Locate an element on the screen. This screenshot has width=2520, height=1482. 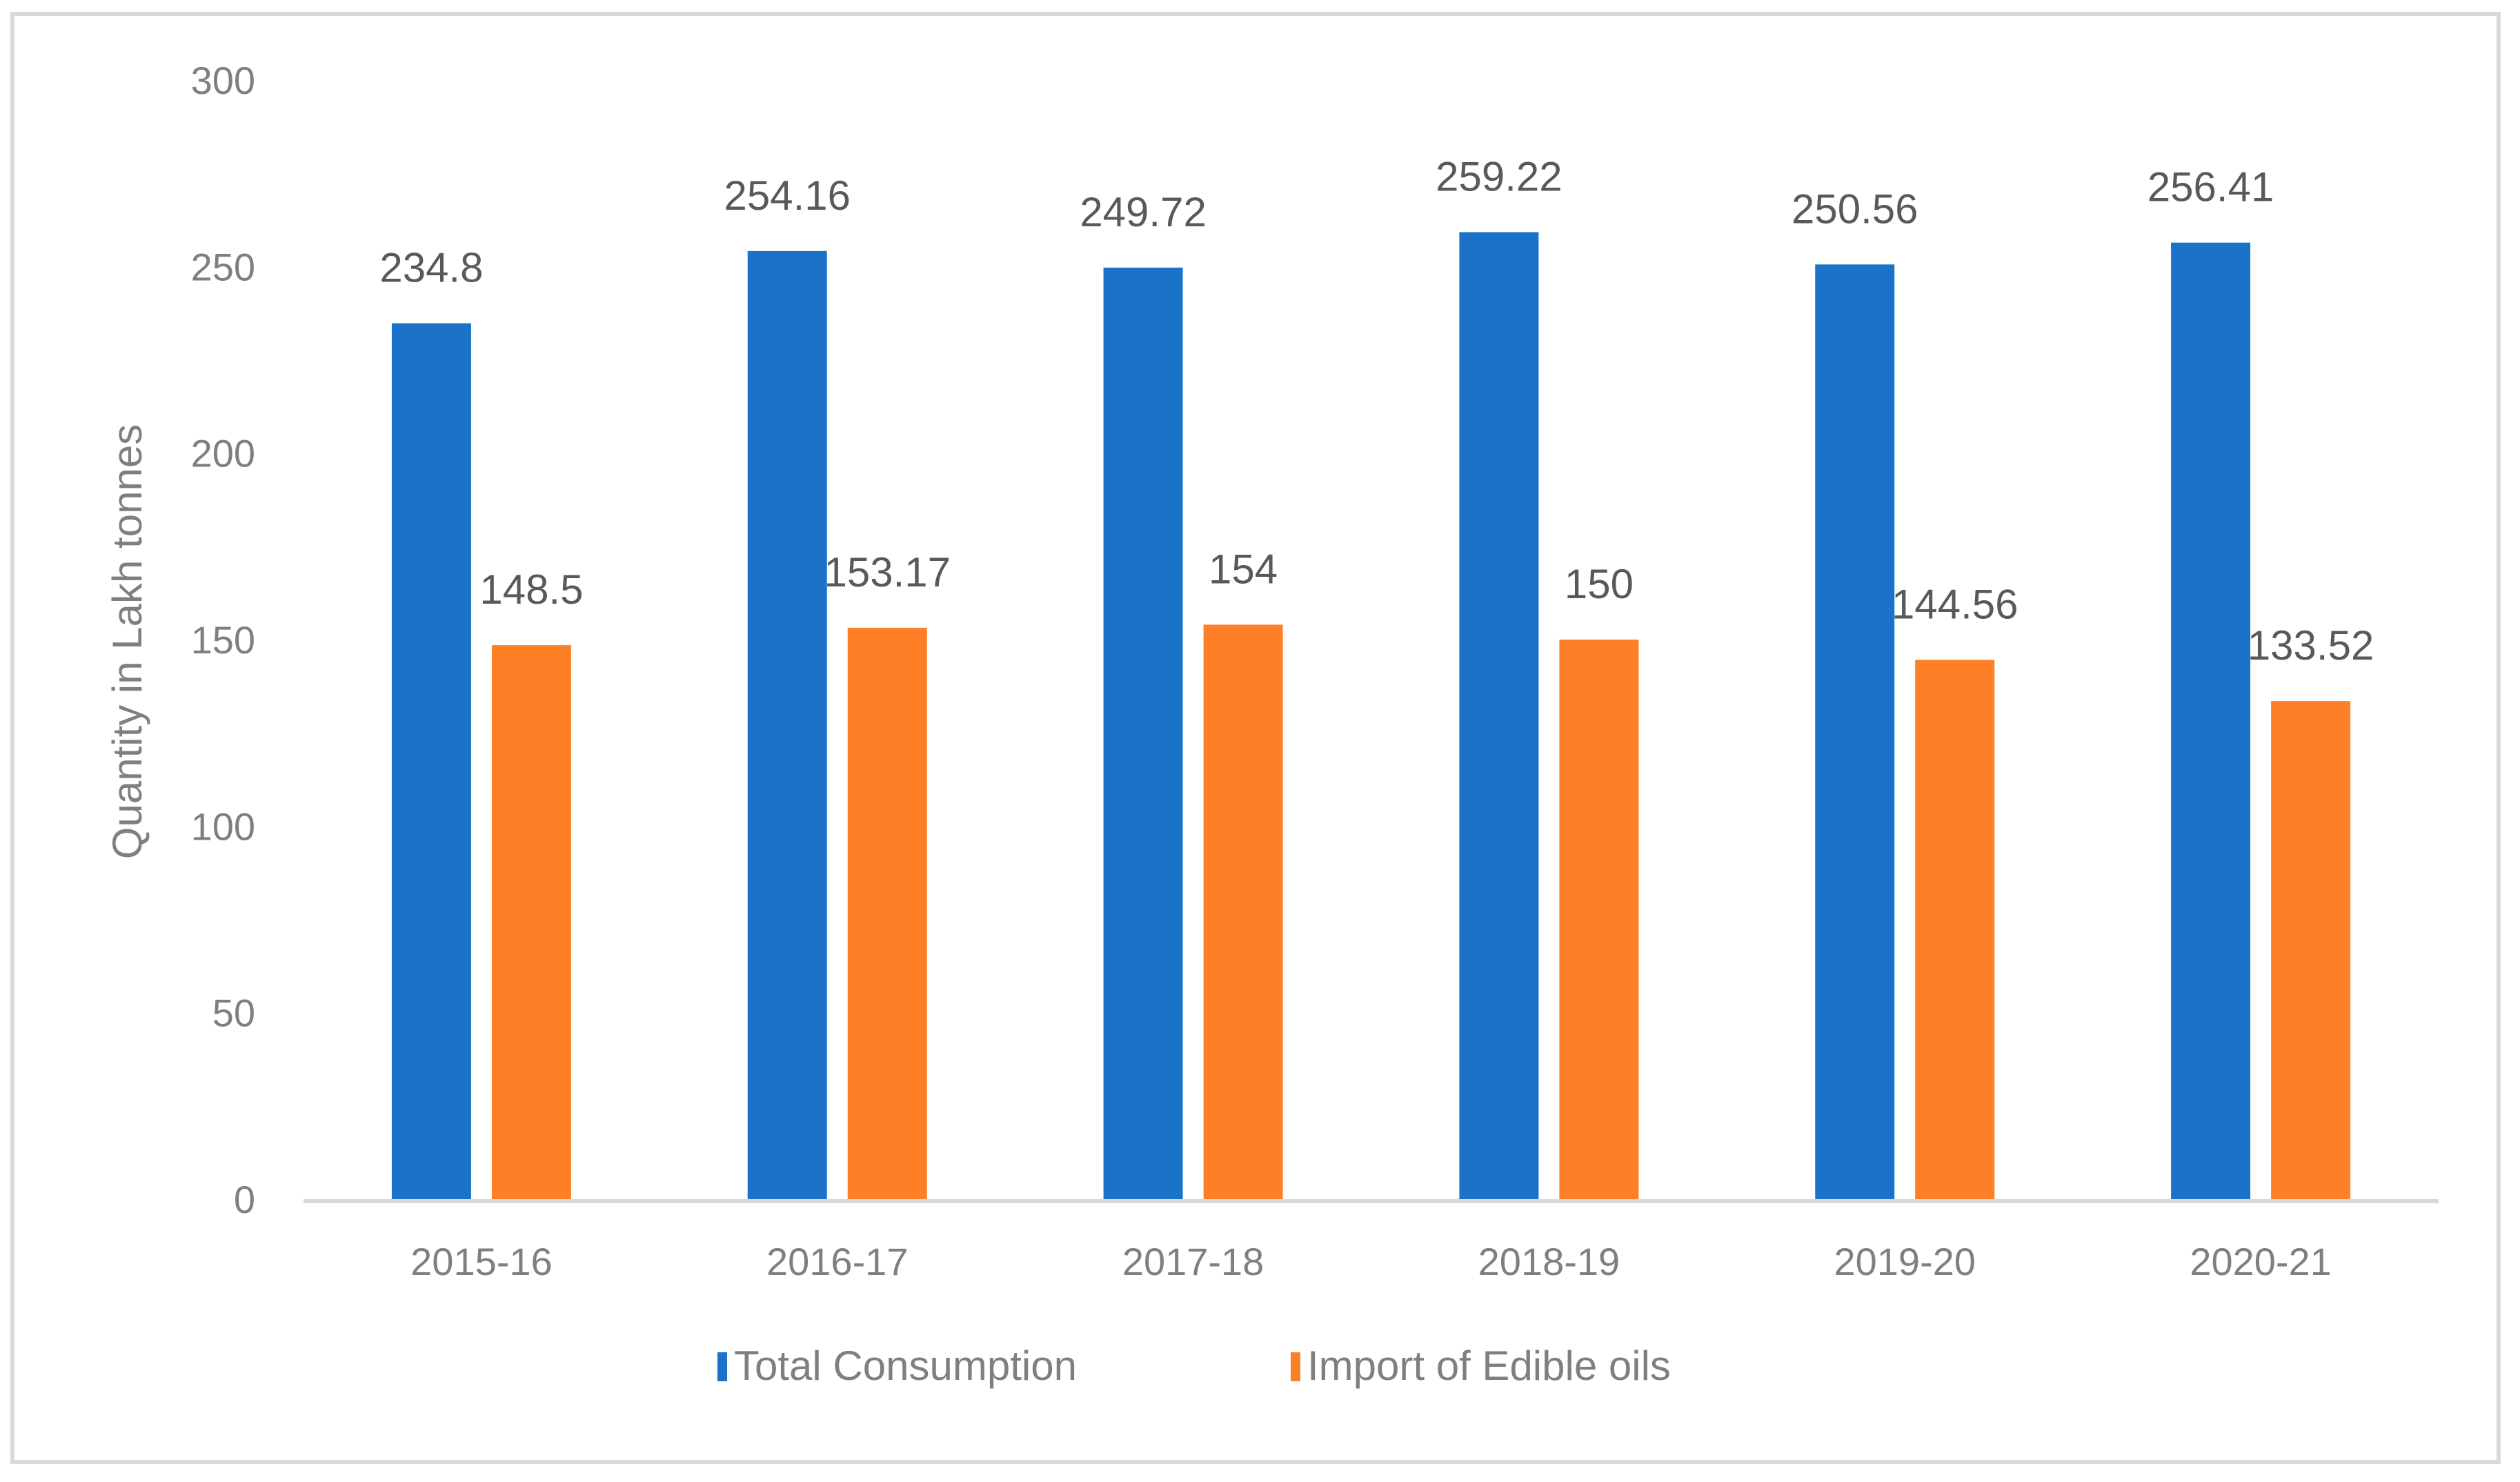
x-tick-label: 2018-19 is located at coordinates (1549, 1261).